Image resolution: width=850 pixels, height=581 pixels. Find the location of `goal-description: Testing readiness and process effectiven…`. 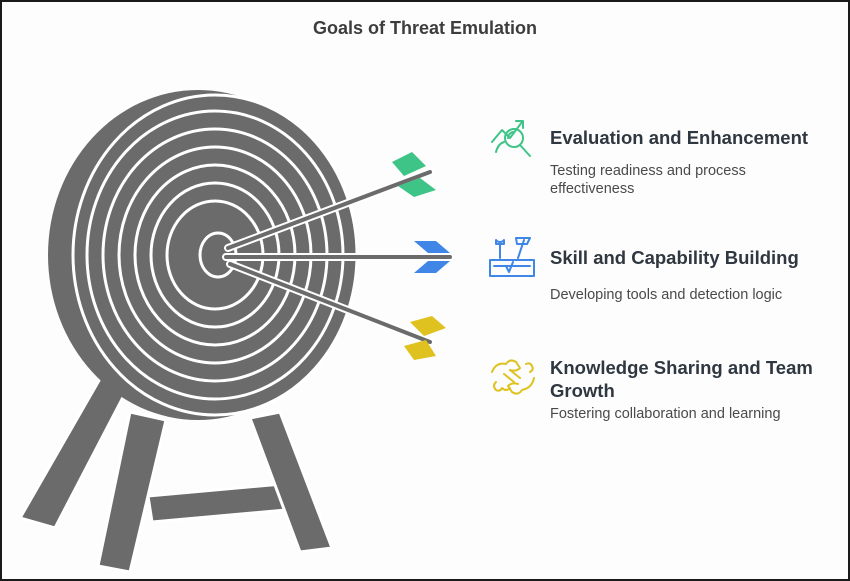

goal-description: Testing readiness and process effectiven… is located at coordinates (648, 180).